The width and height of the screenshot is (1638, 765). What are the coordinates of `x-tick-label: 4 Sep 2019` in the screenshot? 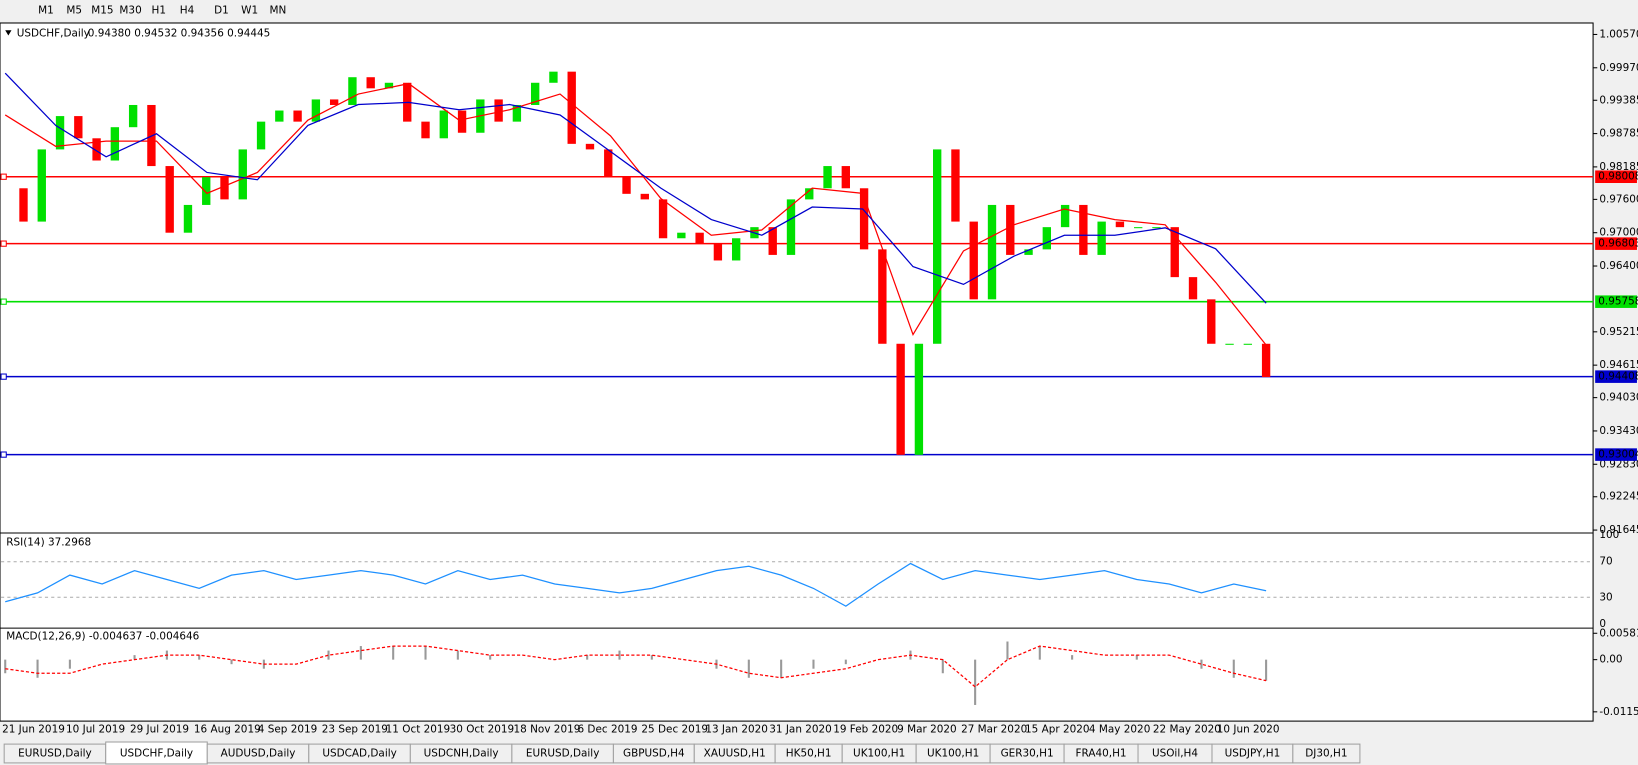 It's located at (288, 729).